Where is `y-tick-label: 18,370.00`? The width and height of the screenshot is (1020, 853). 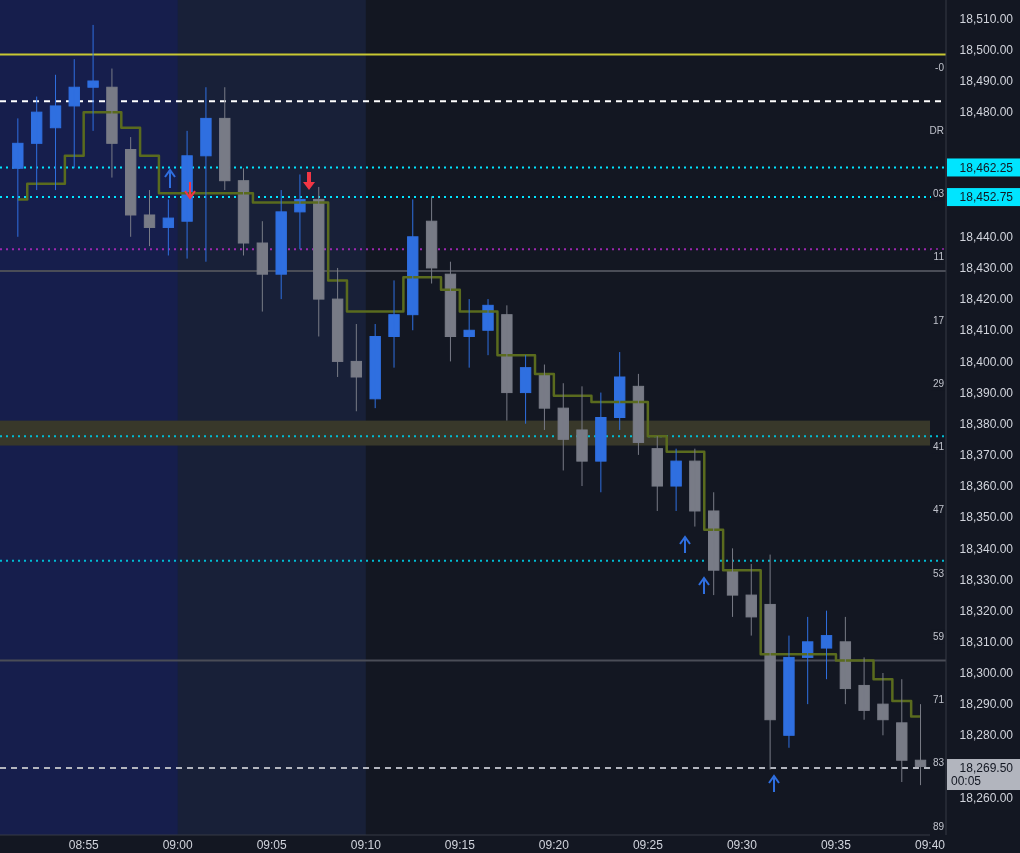 y-tick-label: 18,370.00 is located at coordinates (986, 455).